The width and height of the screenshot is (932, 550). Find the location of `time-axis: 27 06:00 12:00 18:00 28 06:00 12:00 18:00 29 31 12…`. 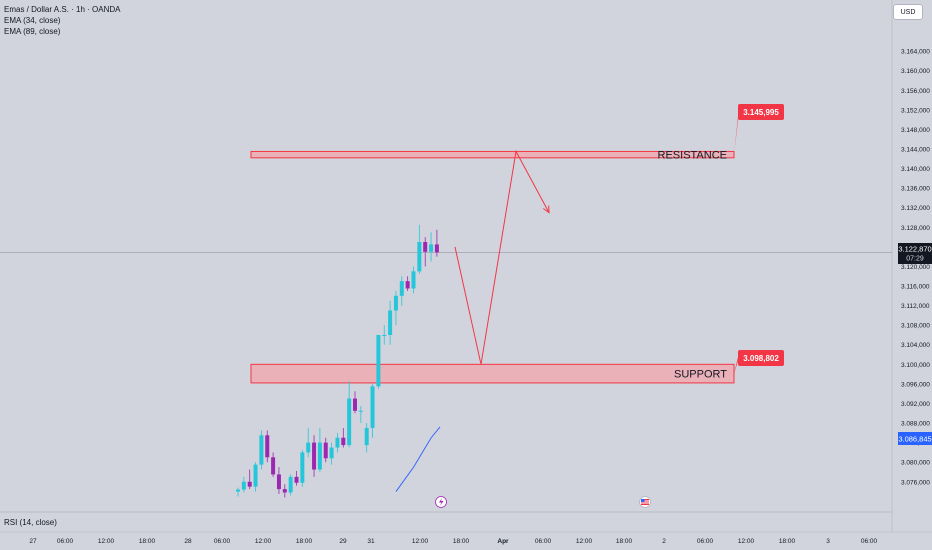

time-axis: 27 06:00 12:00 18:00 28 06:00 12:00 18:00 29 31 12… is located at coordinates (453, 541).